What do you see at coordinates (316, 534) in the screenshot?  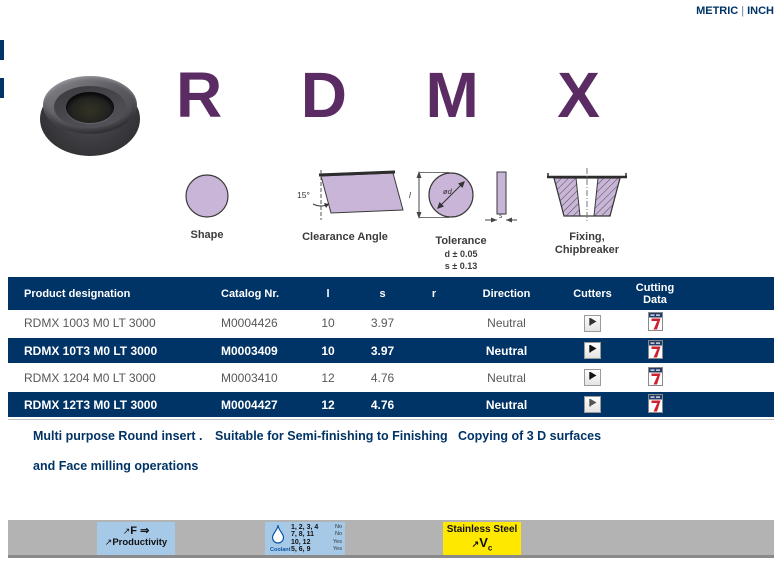 I see `coolant-row: 7, 8, 11 No` at bounding box center [316, 534].